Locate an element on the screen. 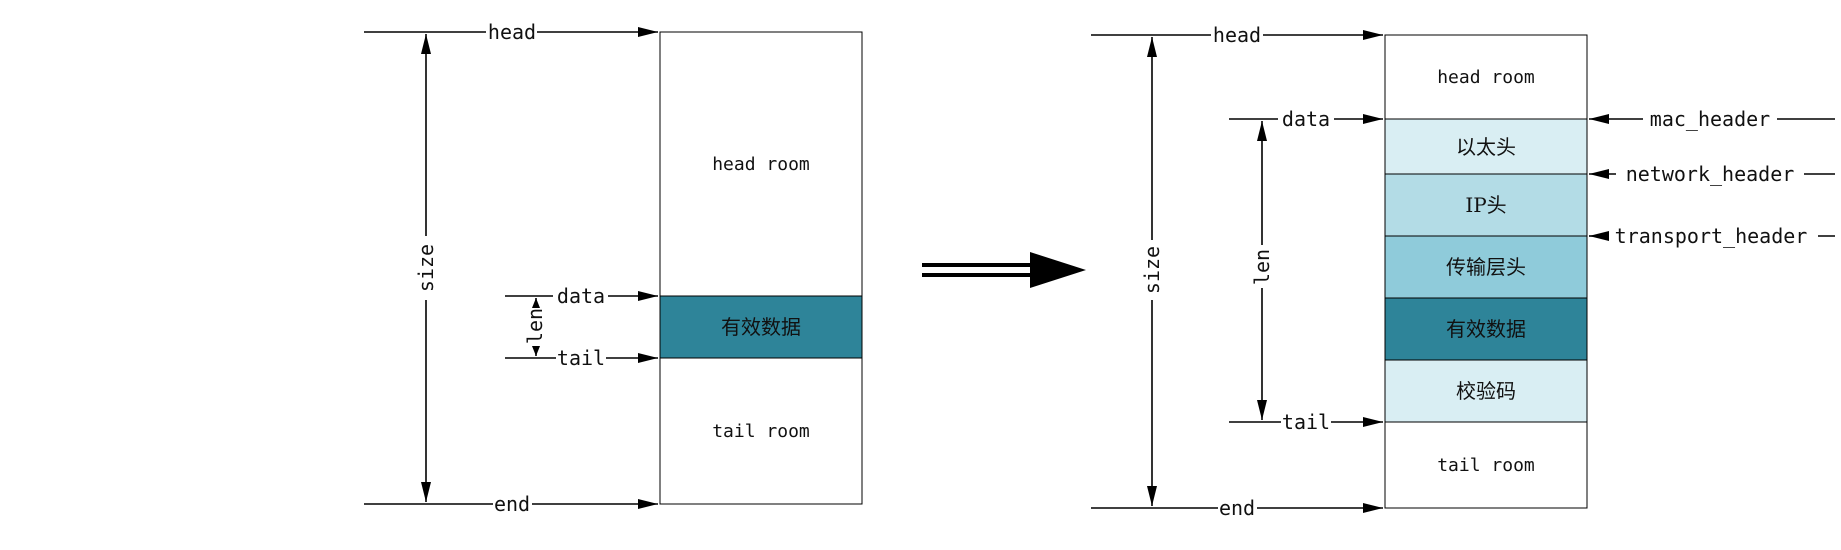 This screenshot has width=1841, height=550. right-eth-header-label: 以太头 is located at coordinates (1486, 147).